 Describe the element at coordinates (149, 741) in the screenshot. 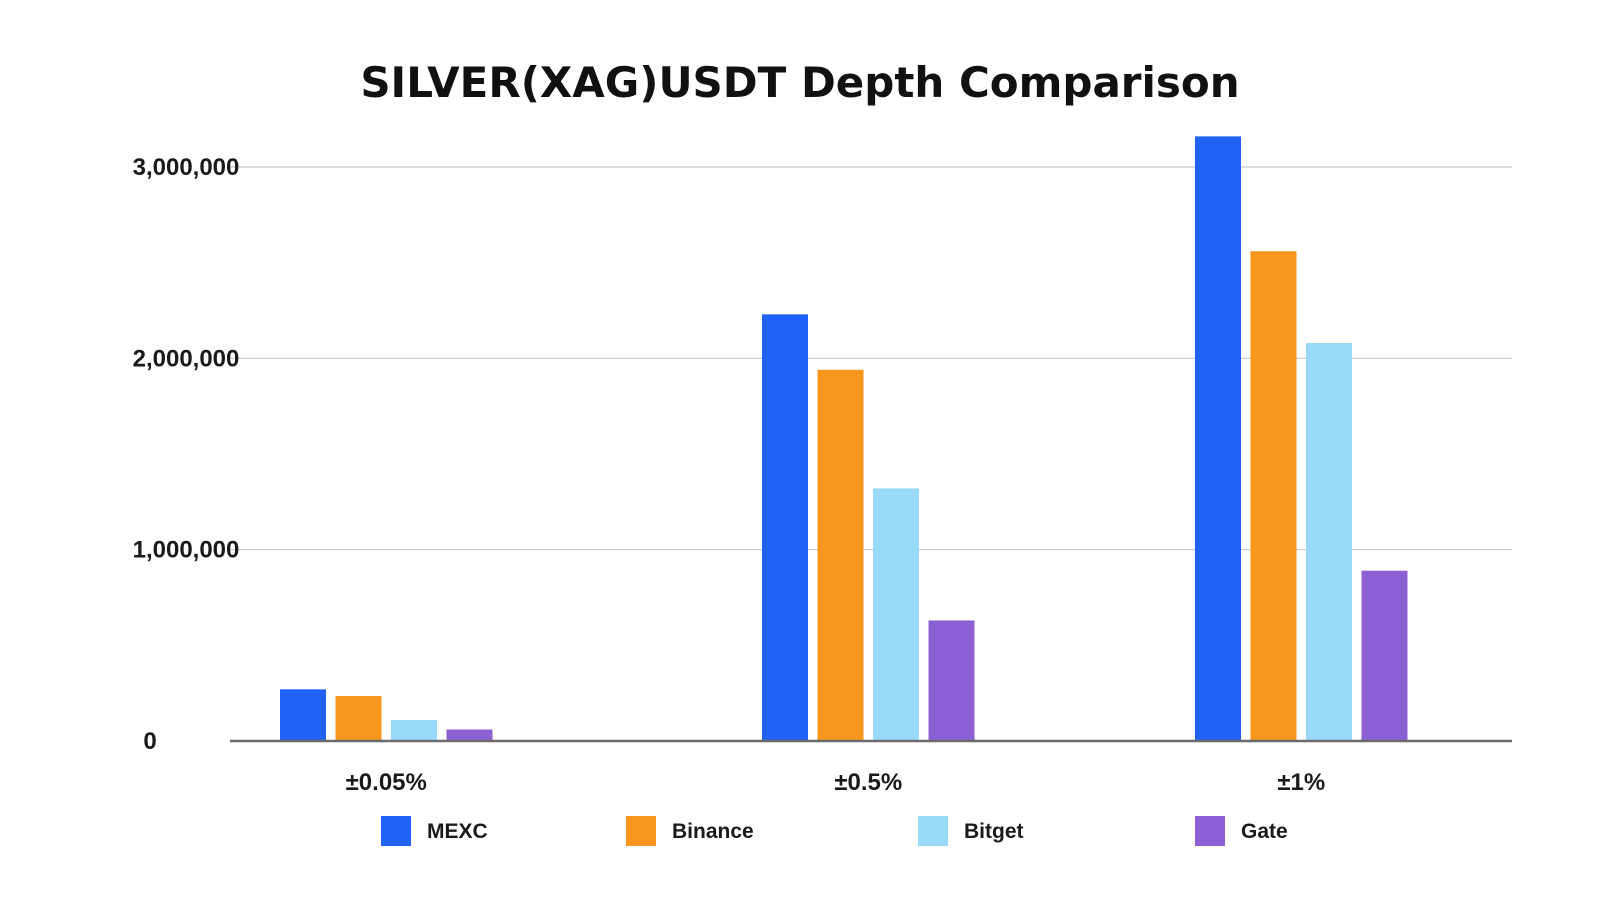

I see `y-tick-label: 0` at that location.